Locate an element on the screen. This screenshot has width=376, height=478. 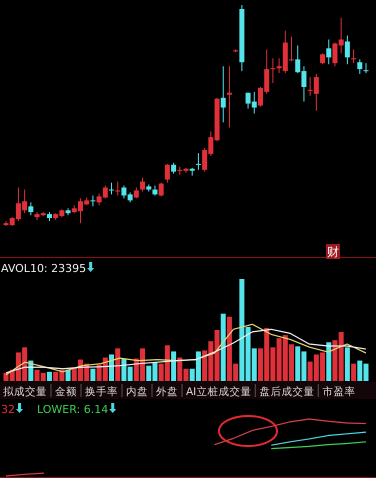
text: 金额 is located at coordinates (66, 391).